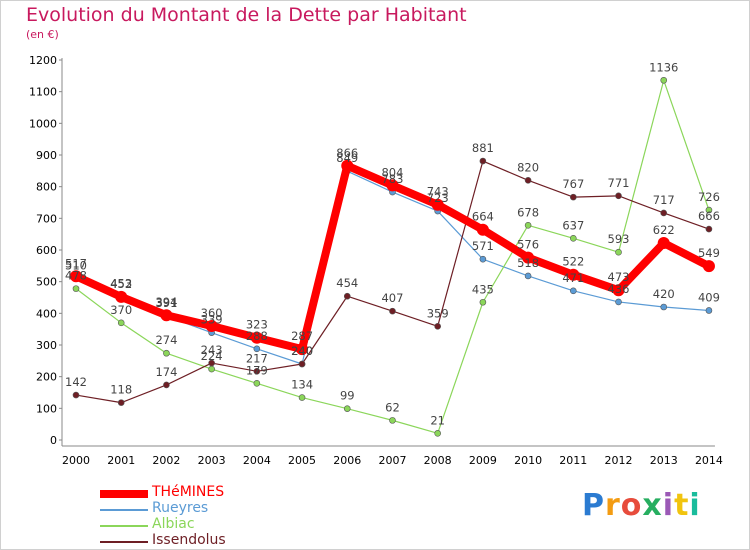 This screenshot has height=550, width=750. I want to click on data-label: 664, so click(483, 217).